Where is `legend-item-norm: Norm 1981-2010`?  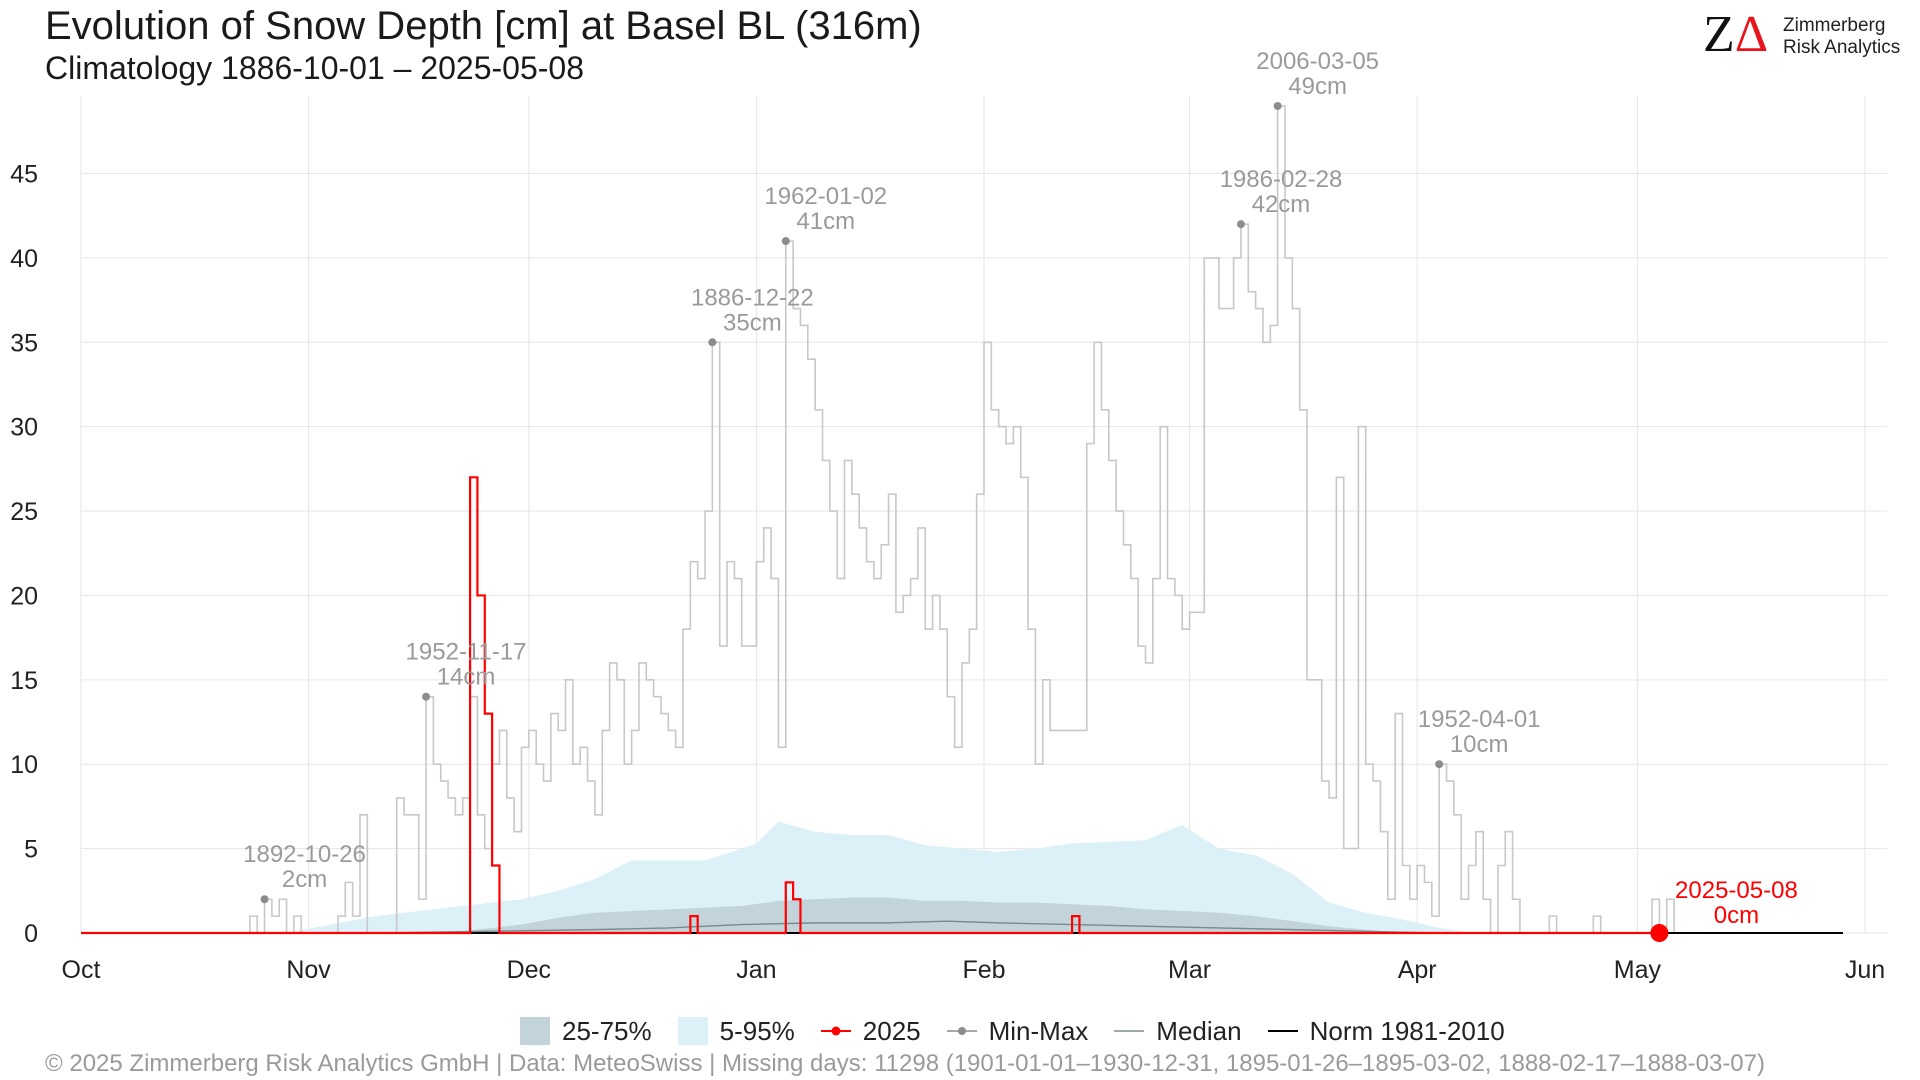 legend-item-norm: Norm 1981-2010 is located at coordinates (1386, 1031).